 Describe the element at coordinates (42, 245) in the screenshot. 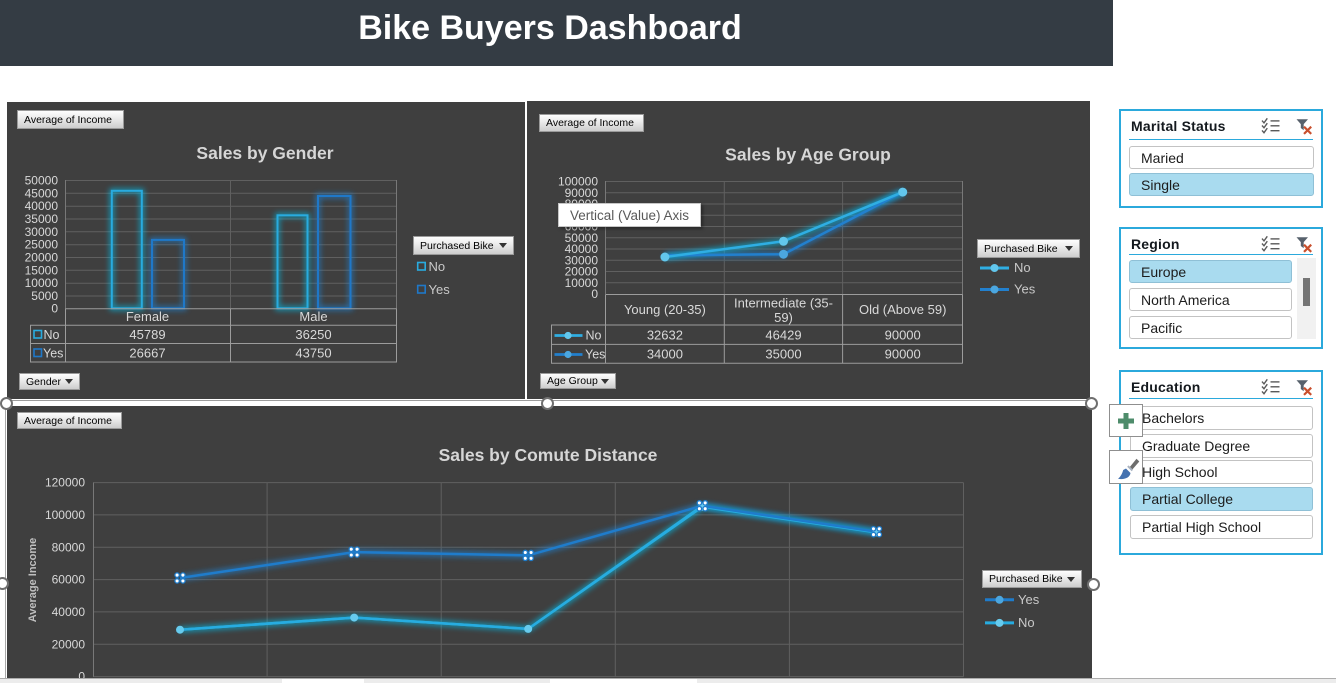

I see `svg-text: 25000` at that location.